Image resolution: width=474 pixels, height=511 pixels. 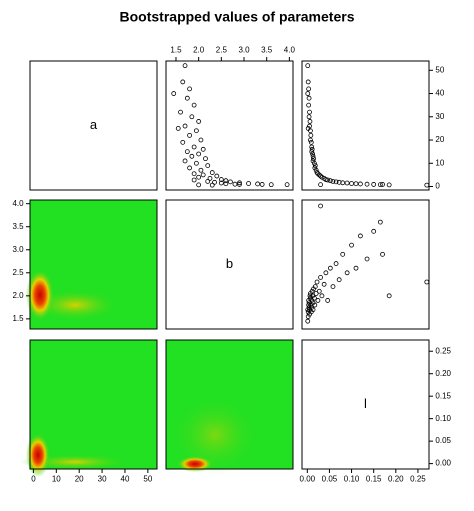 I want to click on tick-label: 0.00, so click(x=443, y=463).